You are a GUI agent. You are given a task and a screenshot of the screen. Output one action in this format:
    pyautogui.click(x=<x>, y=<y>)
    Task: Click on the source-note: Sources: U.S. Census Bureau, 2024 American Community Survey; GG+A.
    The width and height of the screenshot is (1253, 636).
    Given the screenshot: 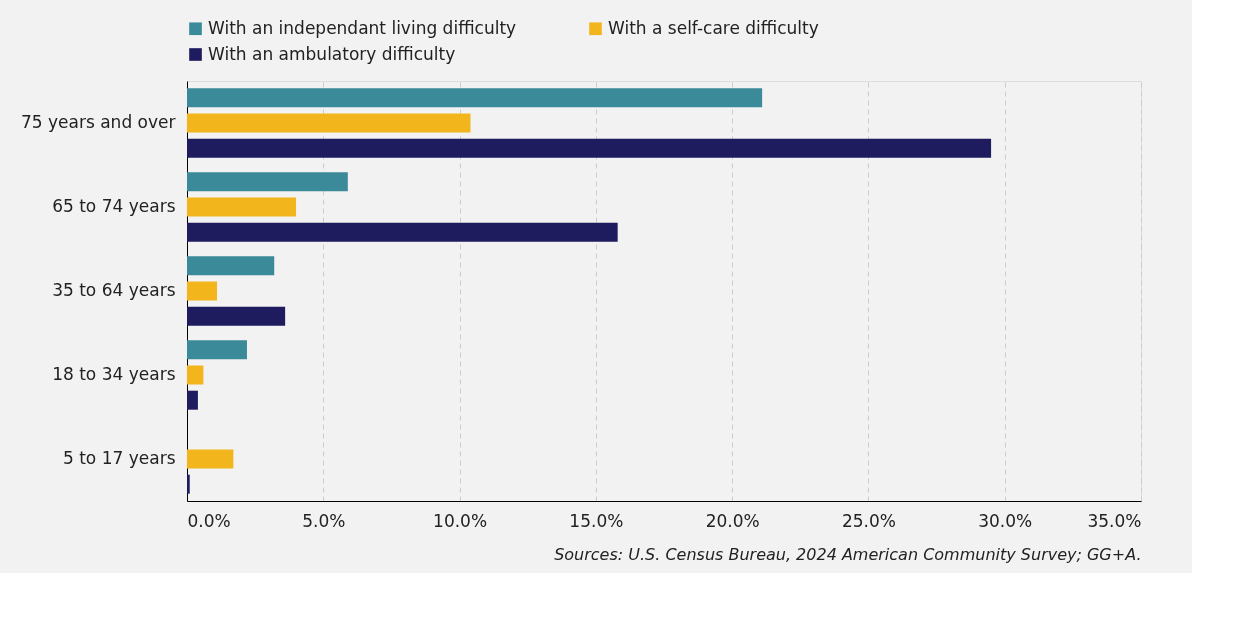 What is the action you would take?
    pyautogui.click(x=848, y=554)
    